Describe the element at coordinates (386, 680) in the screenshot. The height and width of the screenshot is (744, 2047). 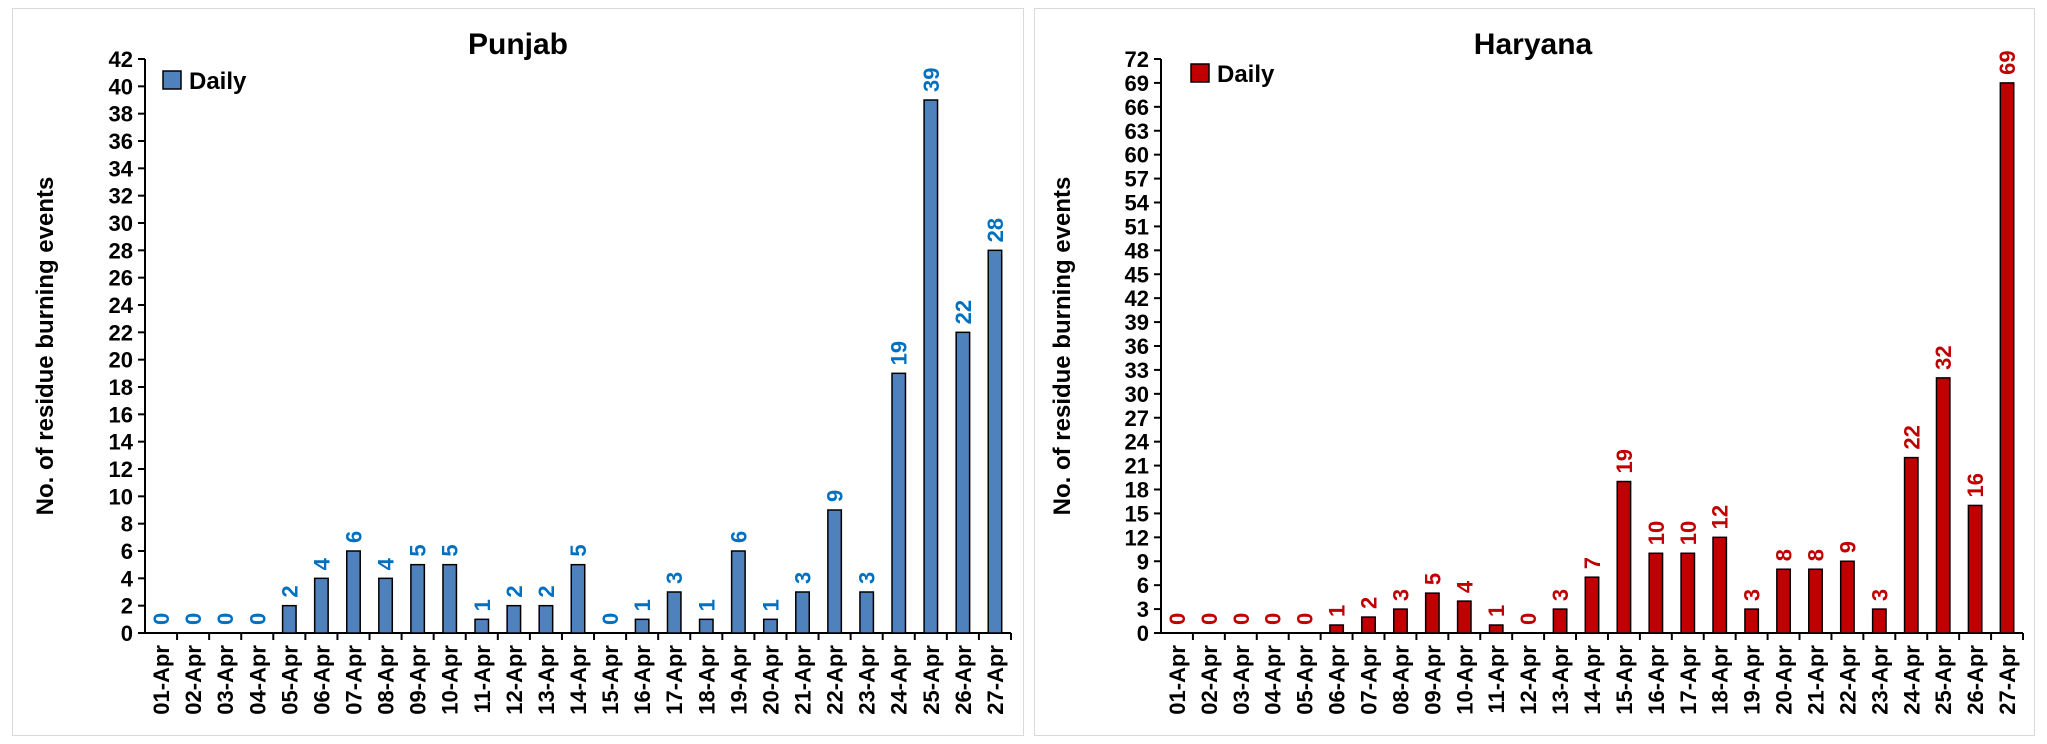
I see `x-tick-label: 08-Apr` at that location.